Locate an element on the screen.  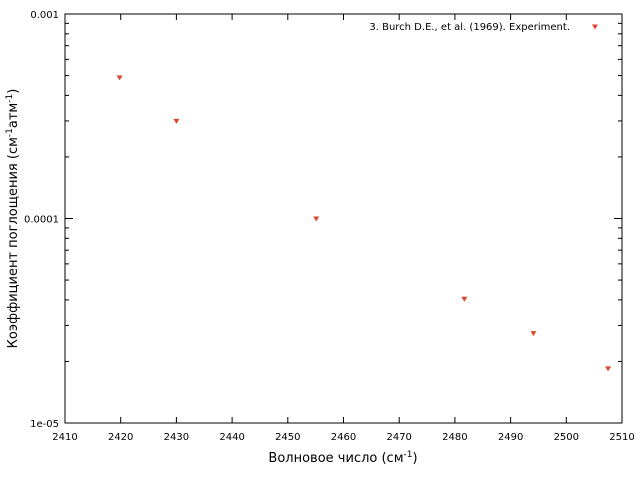
x-tick-label: 2450 is located at coordinates (287, 437).